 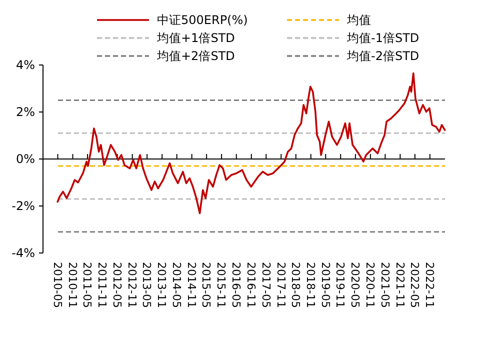 What do you see at coordinates (25, 159) in the screenshot?
I see `y-tick-label: 0%` at bounding box center [25, 159].